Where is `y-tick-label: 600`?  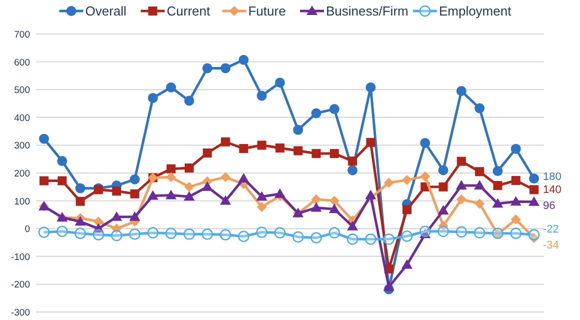 y-tick-label: 600 is located at coordinates (22, 62).